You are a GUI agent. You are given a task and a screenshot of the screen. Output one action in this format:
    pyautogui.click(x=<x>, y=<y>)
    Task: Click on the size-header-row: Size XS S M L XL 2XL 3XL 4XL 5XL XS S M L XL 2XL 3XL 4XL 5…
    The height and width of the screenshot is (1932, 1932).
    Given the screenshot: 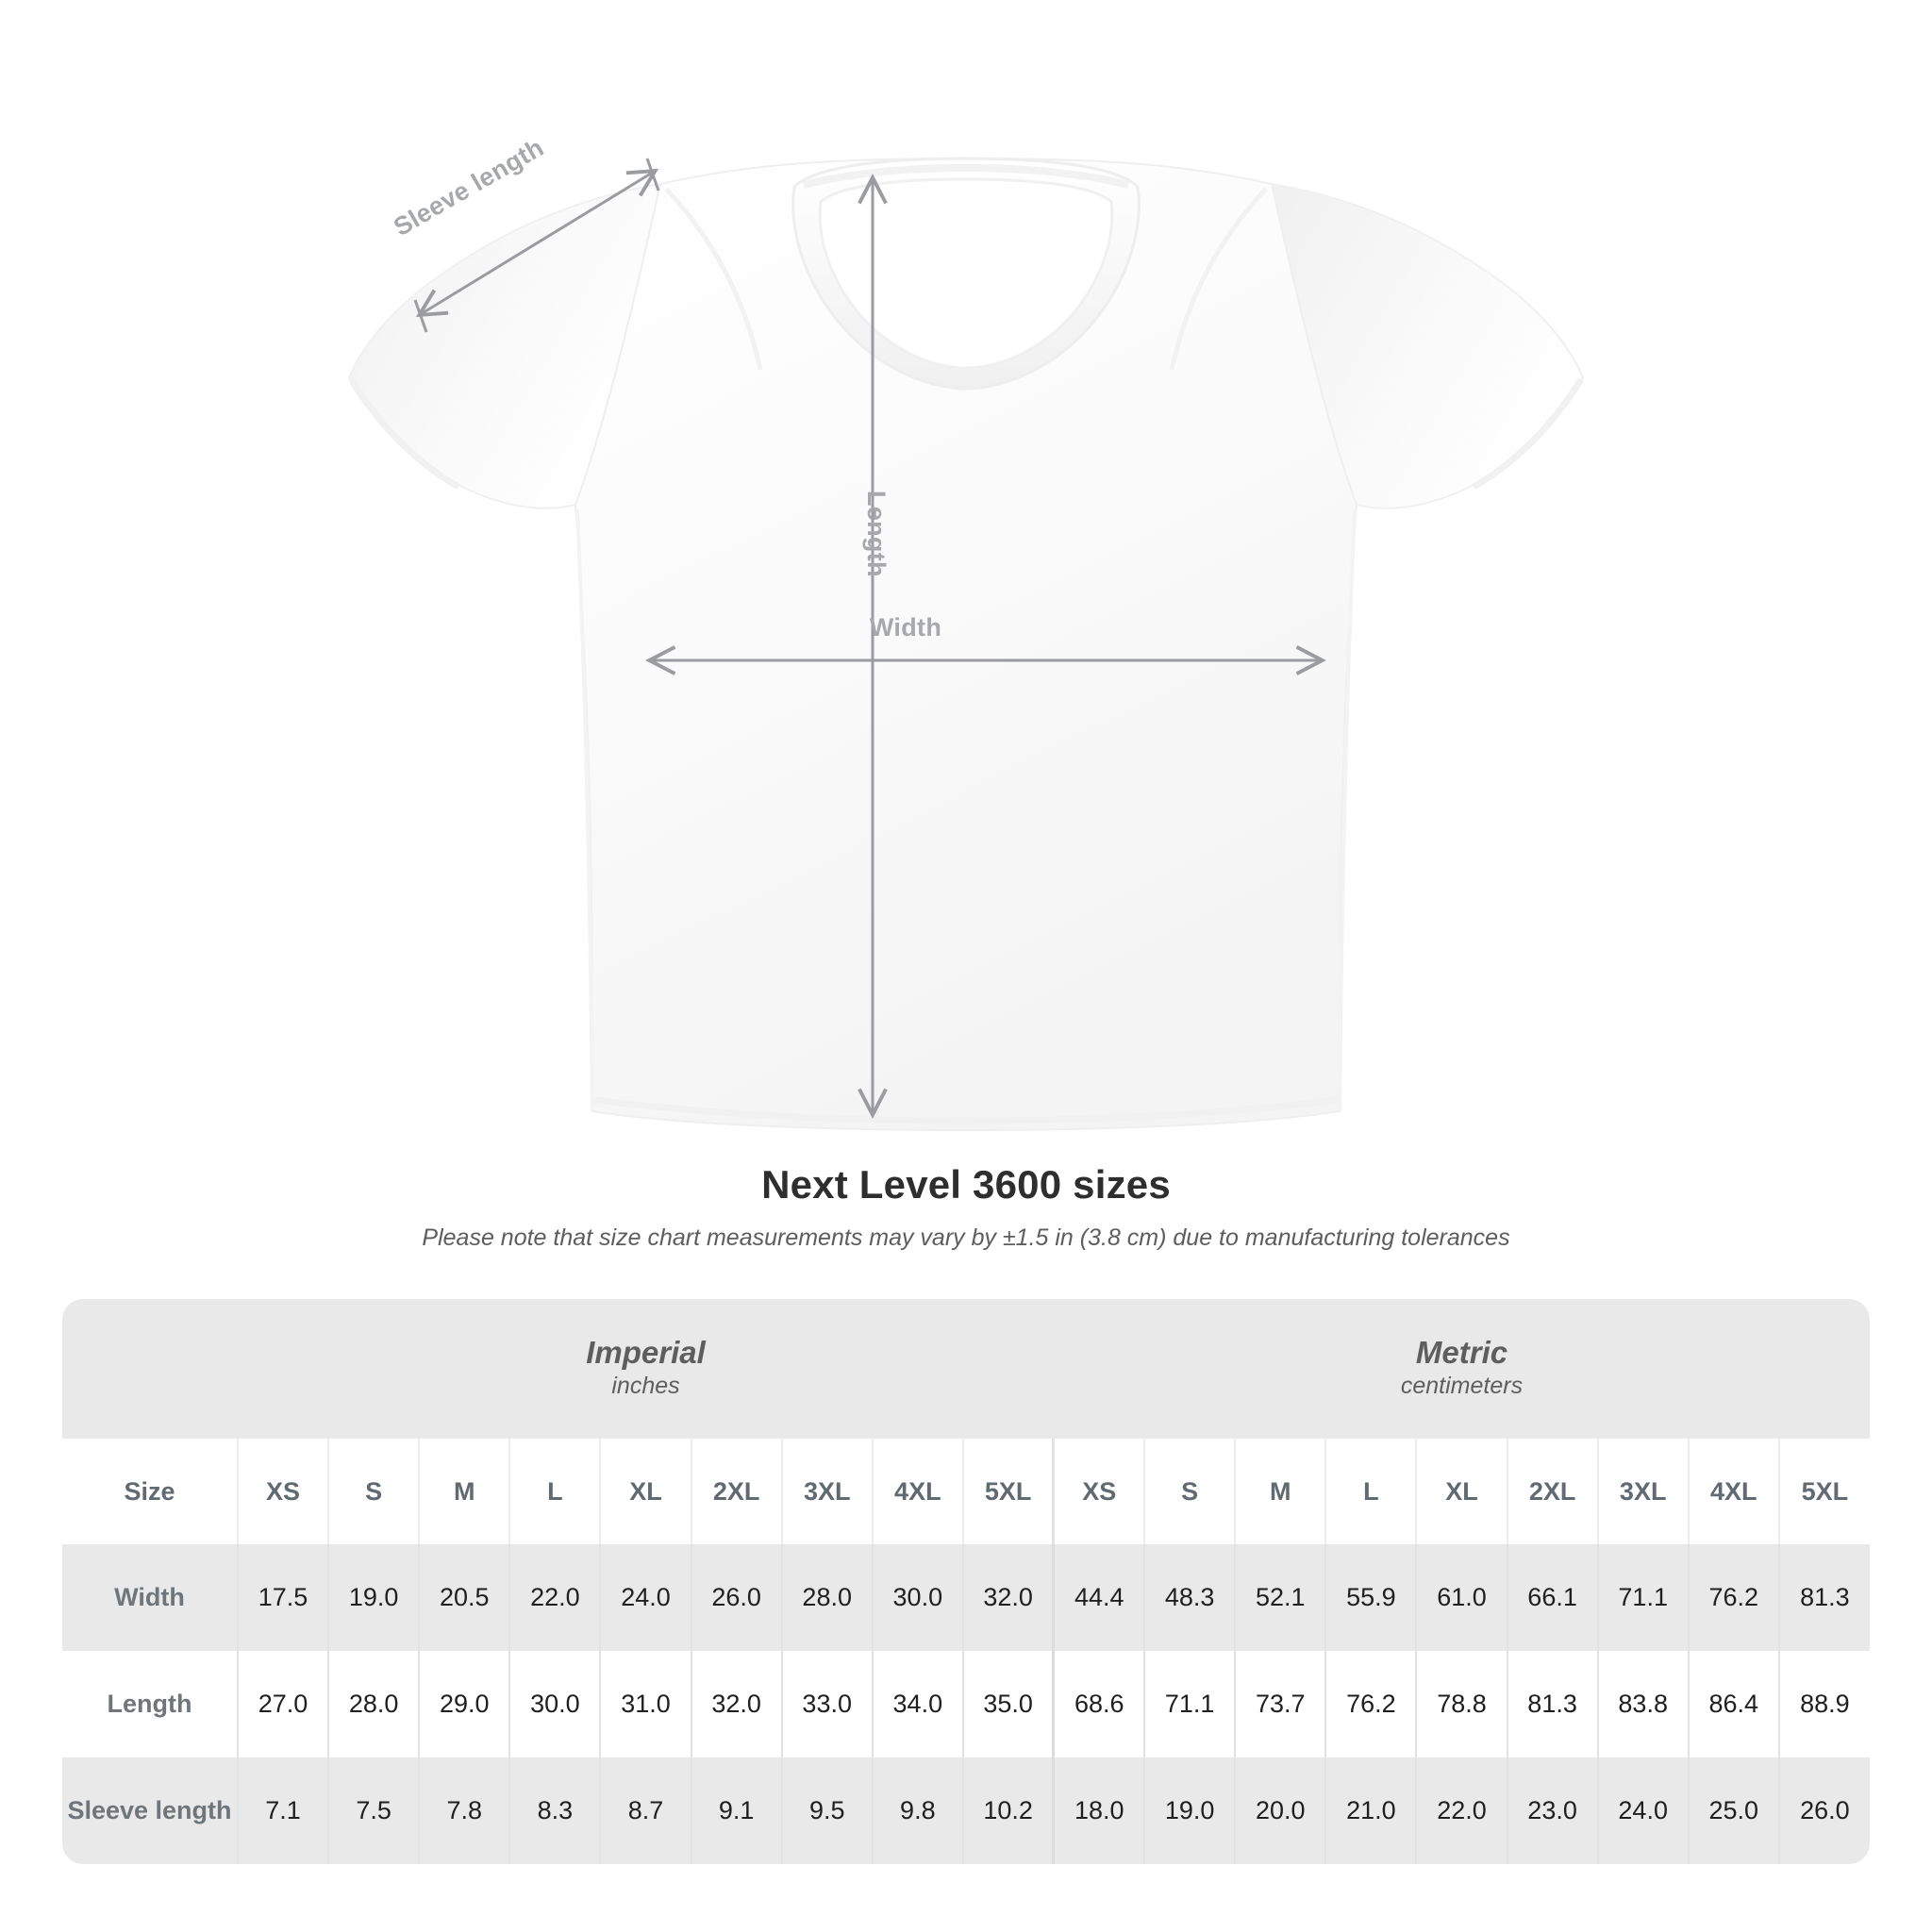 What is the action you would take?
    pyautogui.click(x=966, y=1491)
    